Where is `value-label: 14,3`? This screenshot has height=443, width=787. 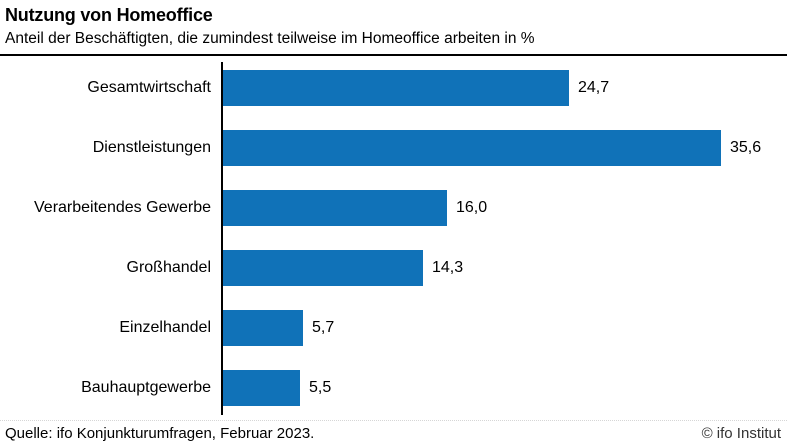 value-label: 14,3 is located at coordinates (448, 267).